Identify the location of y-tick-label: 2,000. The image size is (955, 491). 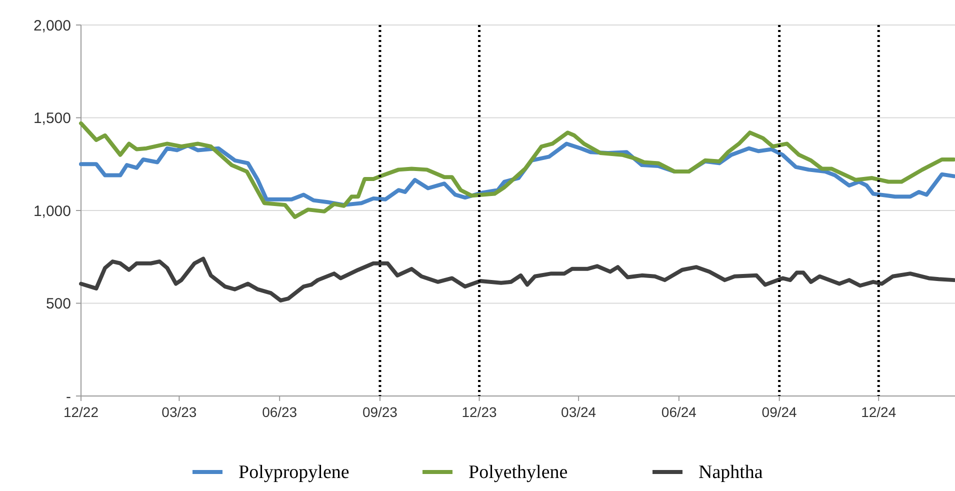
(52, 25).